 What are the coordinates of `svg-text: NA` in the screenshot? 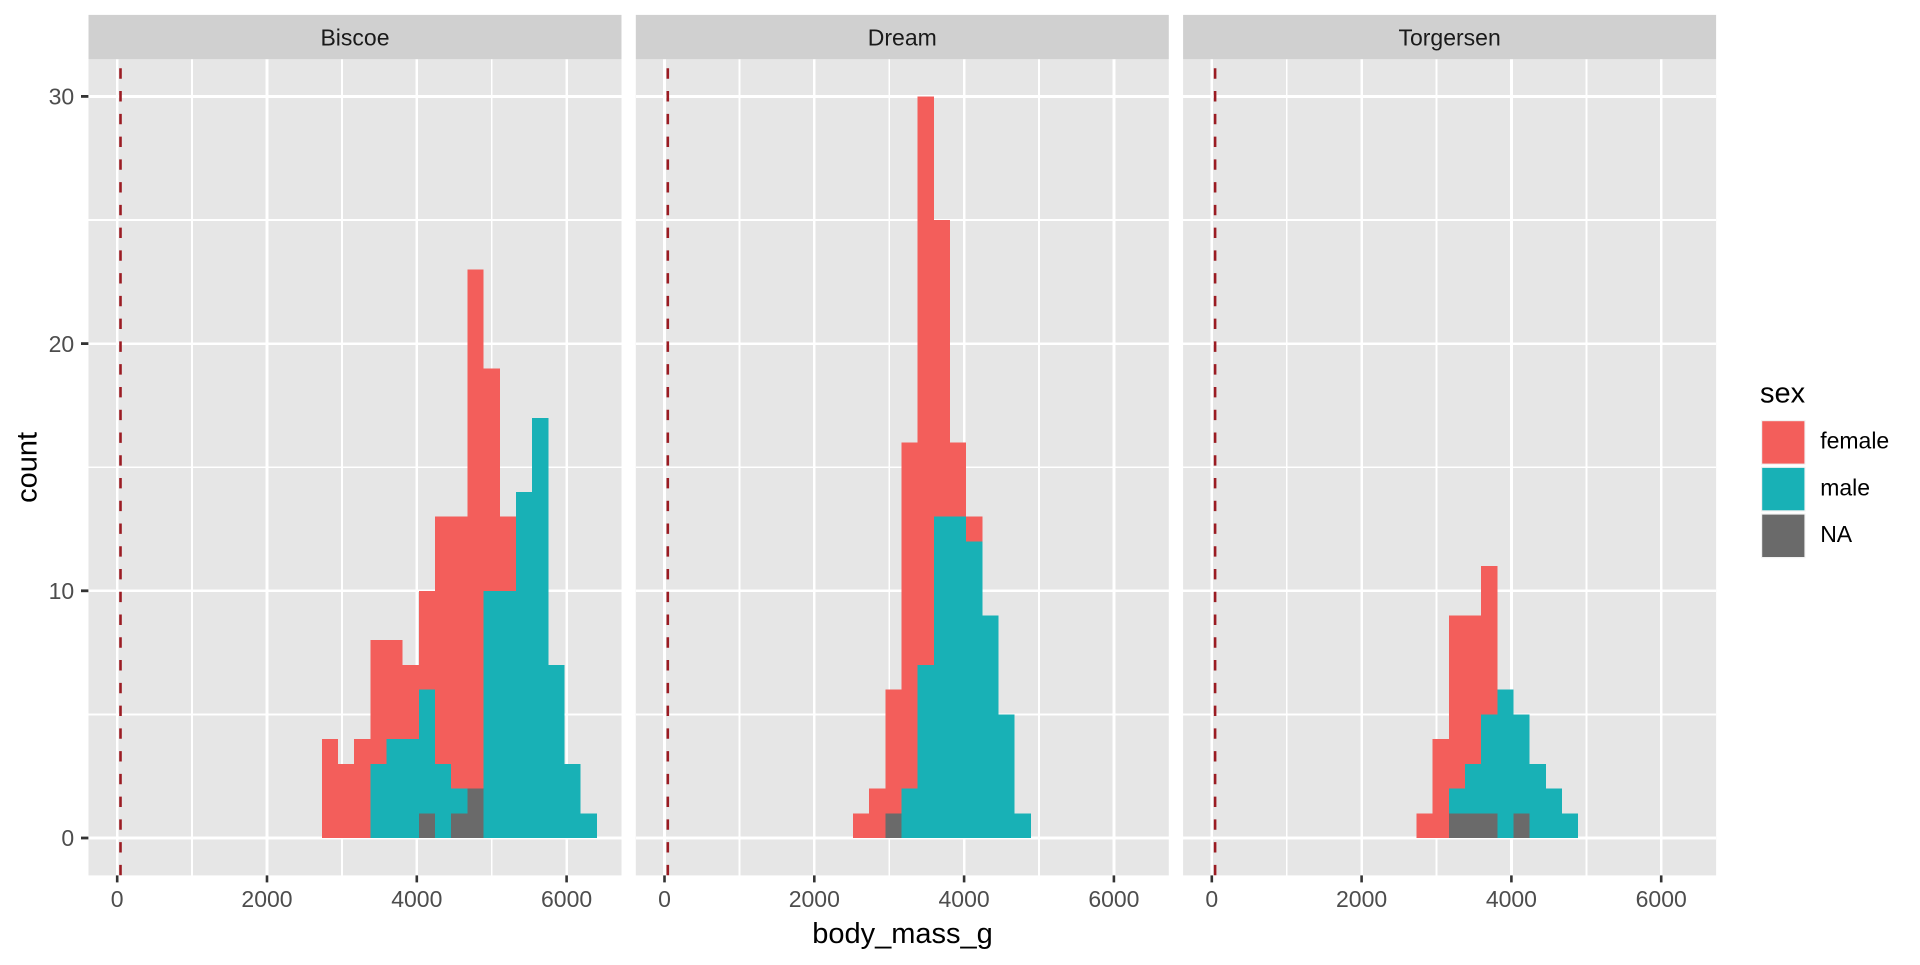 It's located at (1836, 534).